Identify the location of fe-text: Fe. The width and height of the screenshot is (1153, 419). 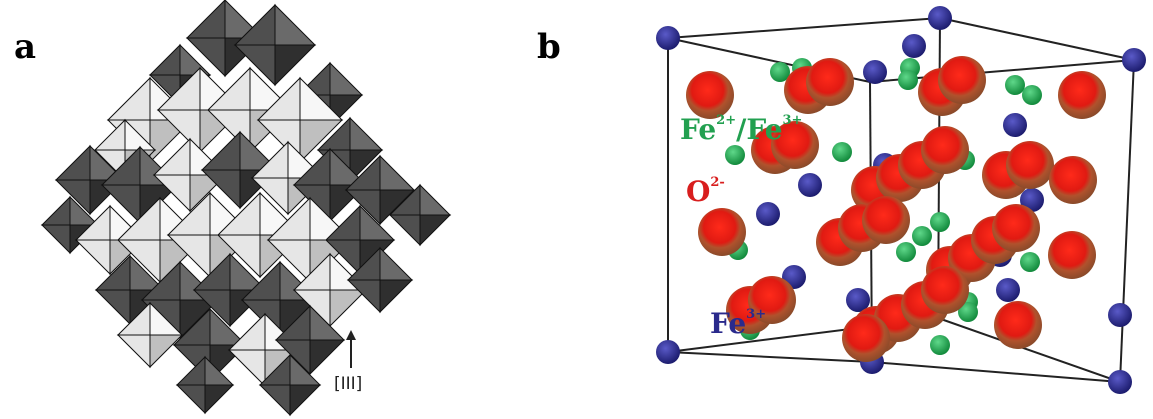
(698, 129).